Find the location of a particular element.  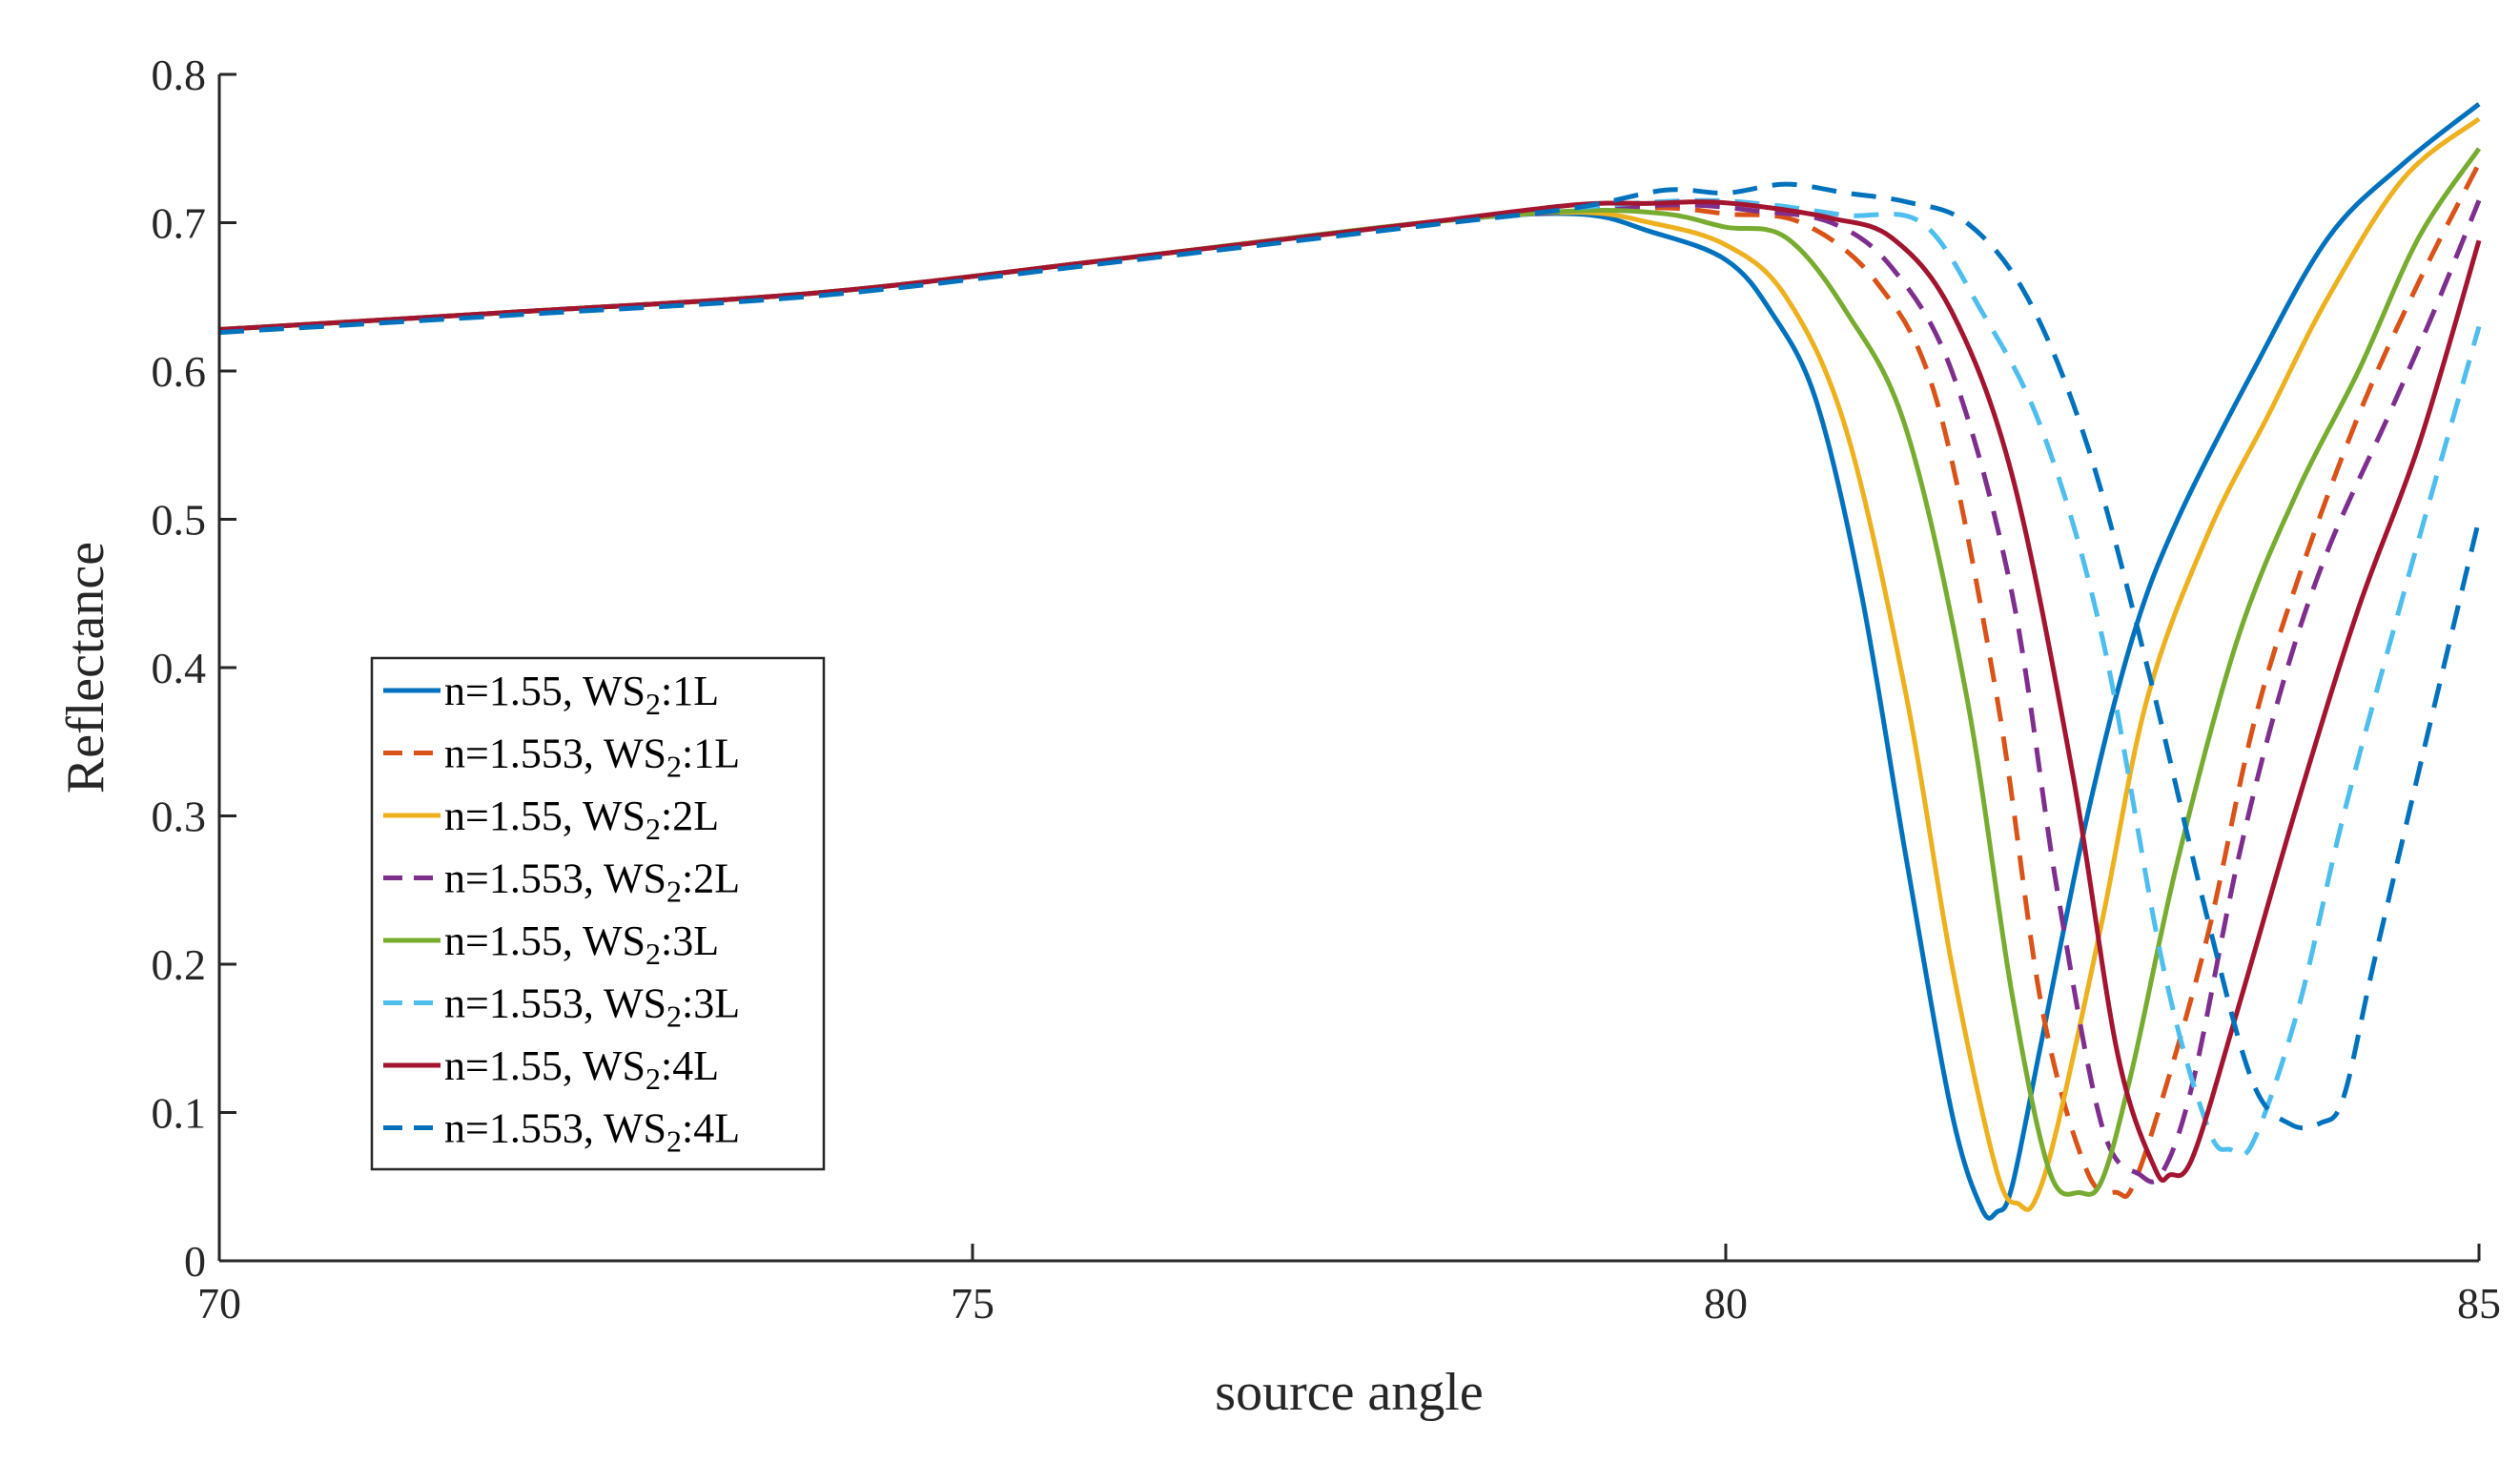

legend-label: n=1.553, WS2:3L is located at coordinates (592, 1007).